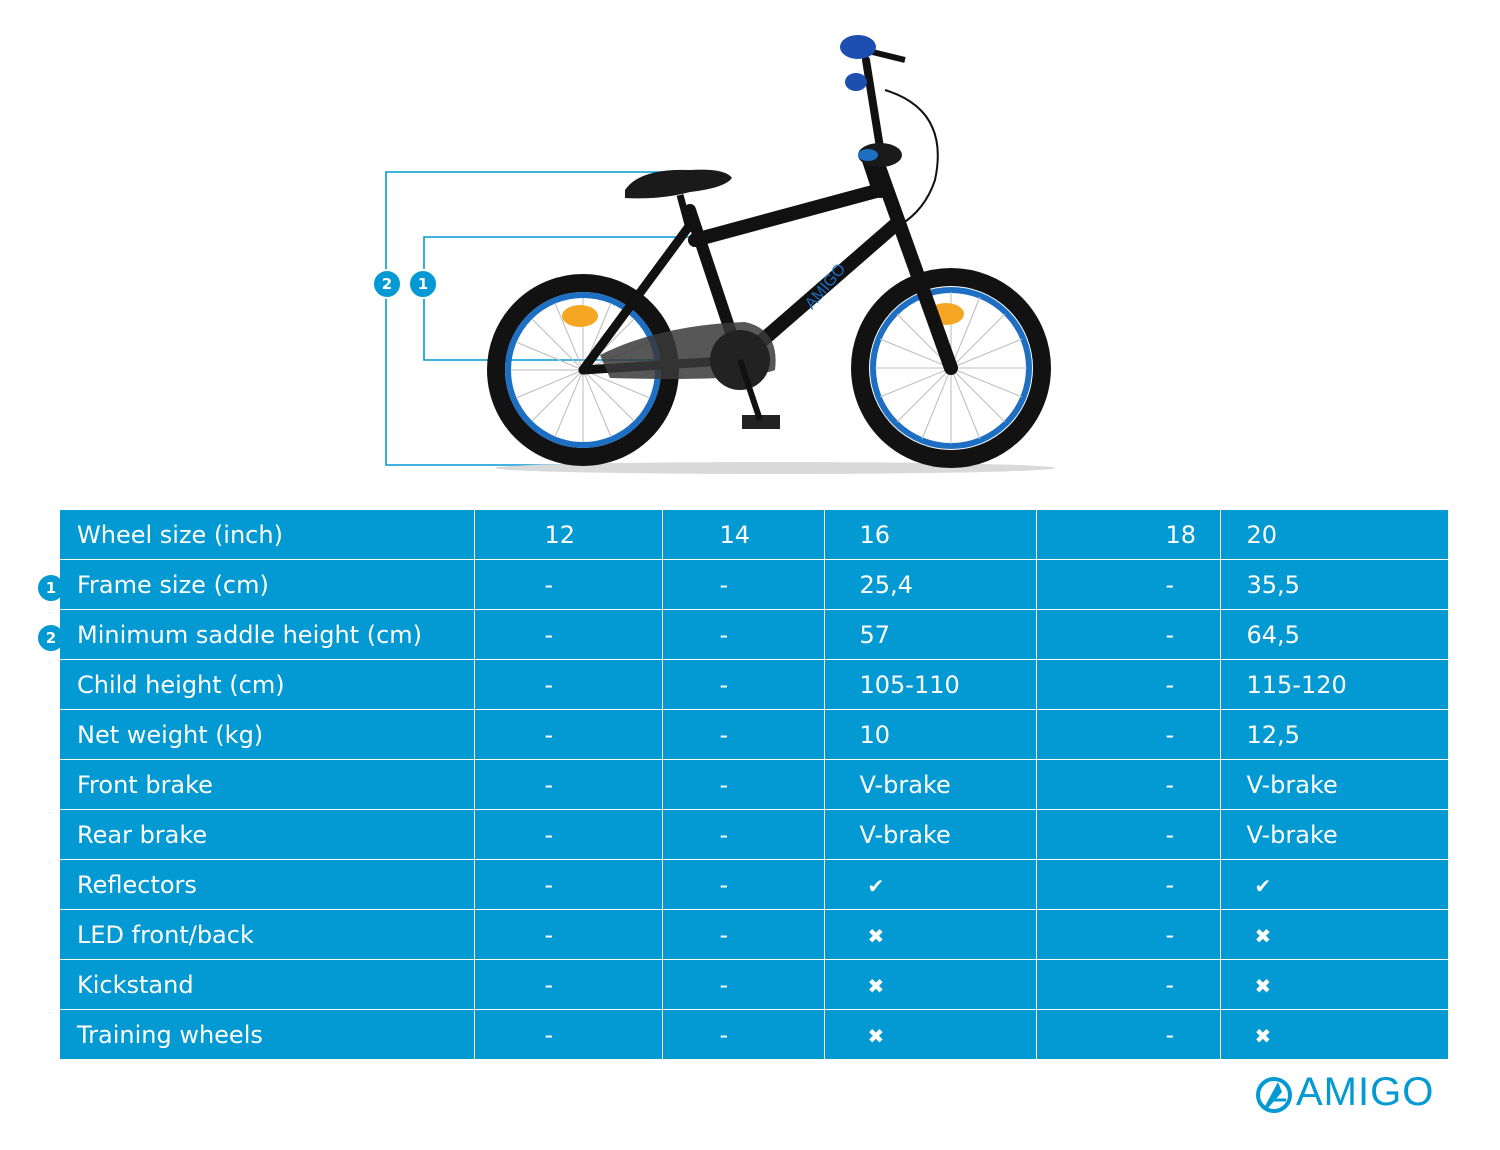  Describe the element at coordinates (875, 634) in the screenshot. I see `table-cell: 57` at that location.